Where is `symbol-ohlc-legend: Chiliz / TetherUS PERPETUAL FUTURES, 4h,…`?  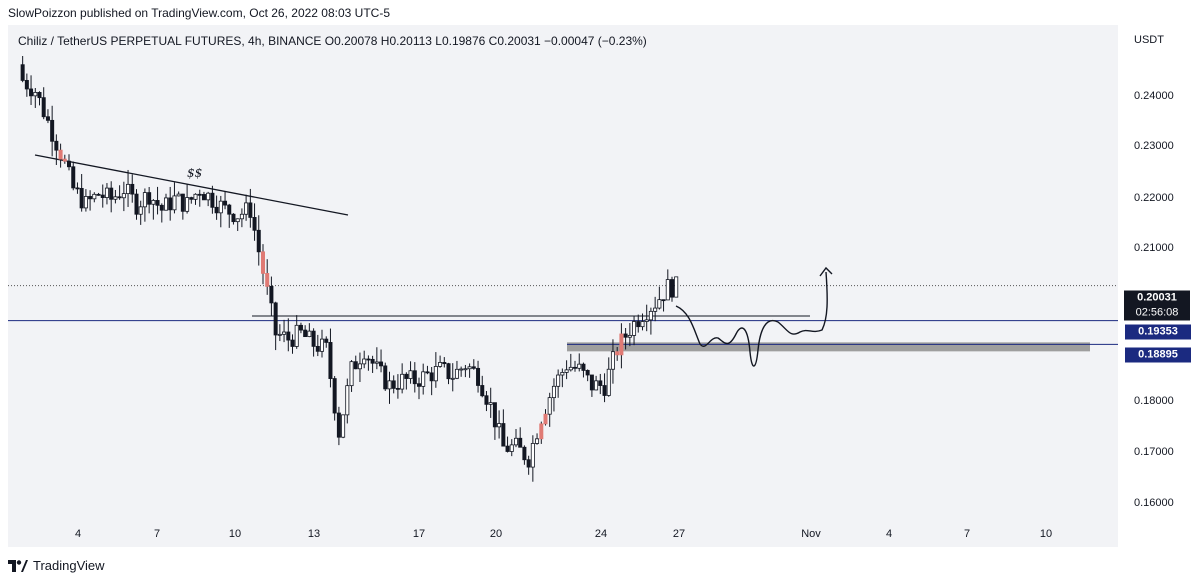 symbol-ohlc-legend: Chiliz / TetherUS PERPETUAL FUTURES, 4h,… is located at coordinates (332, 41).